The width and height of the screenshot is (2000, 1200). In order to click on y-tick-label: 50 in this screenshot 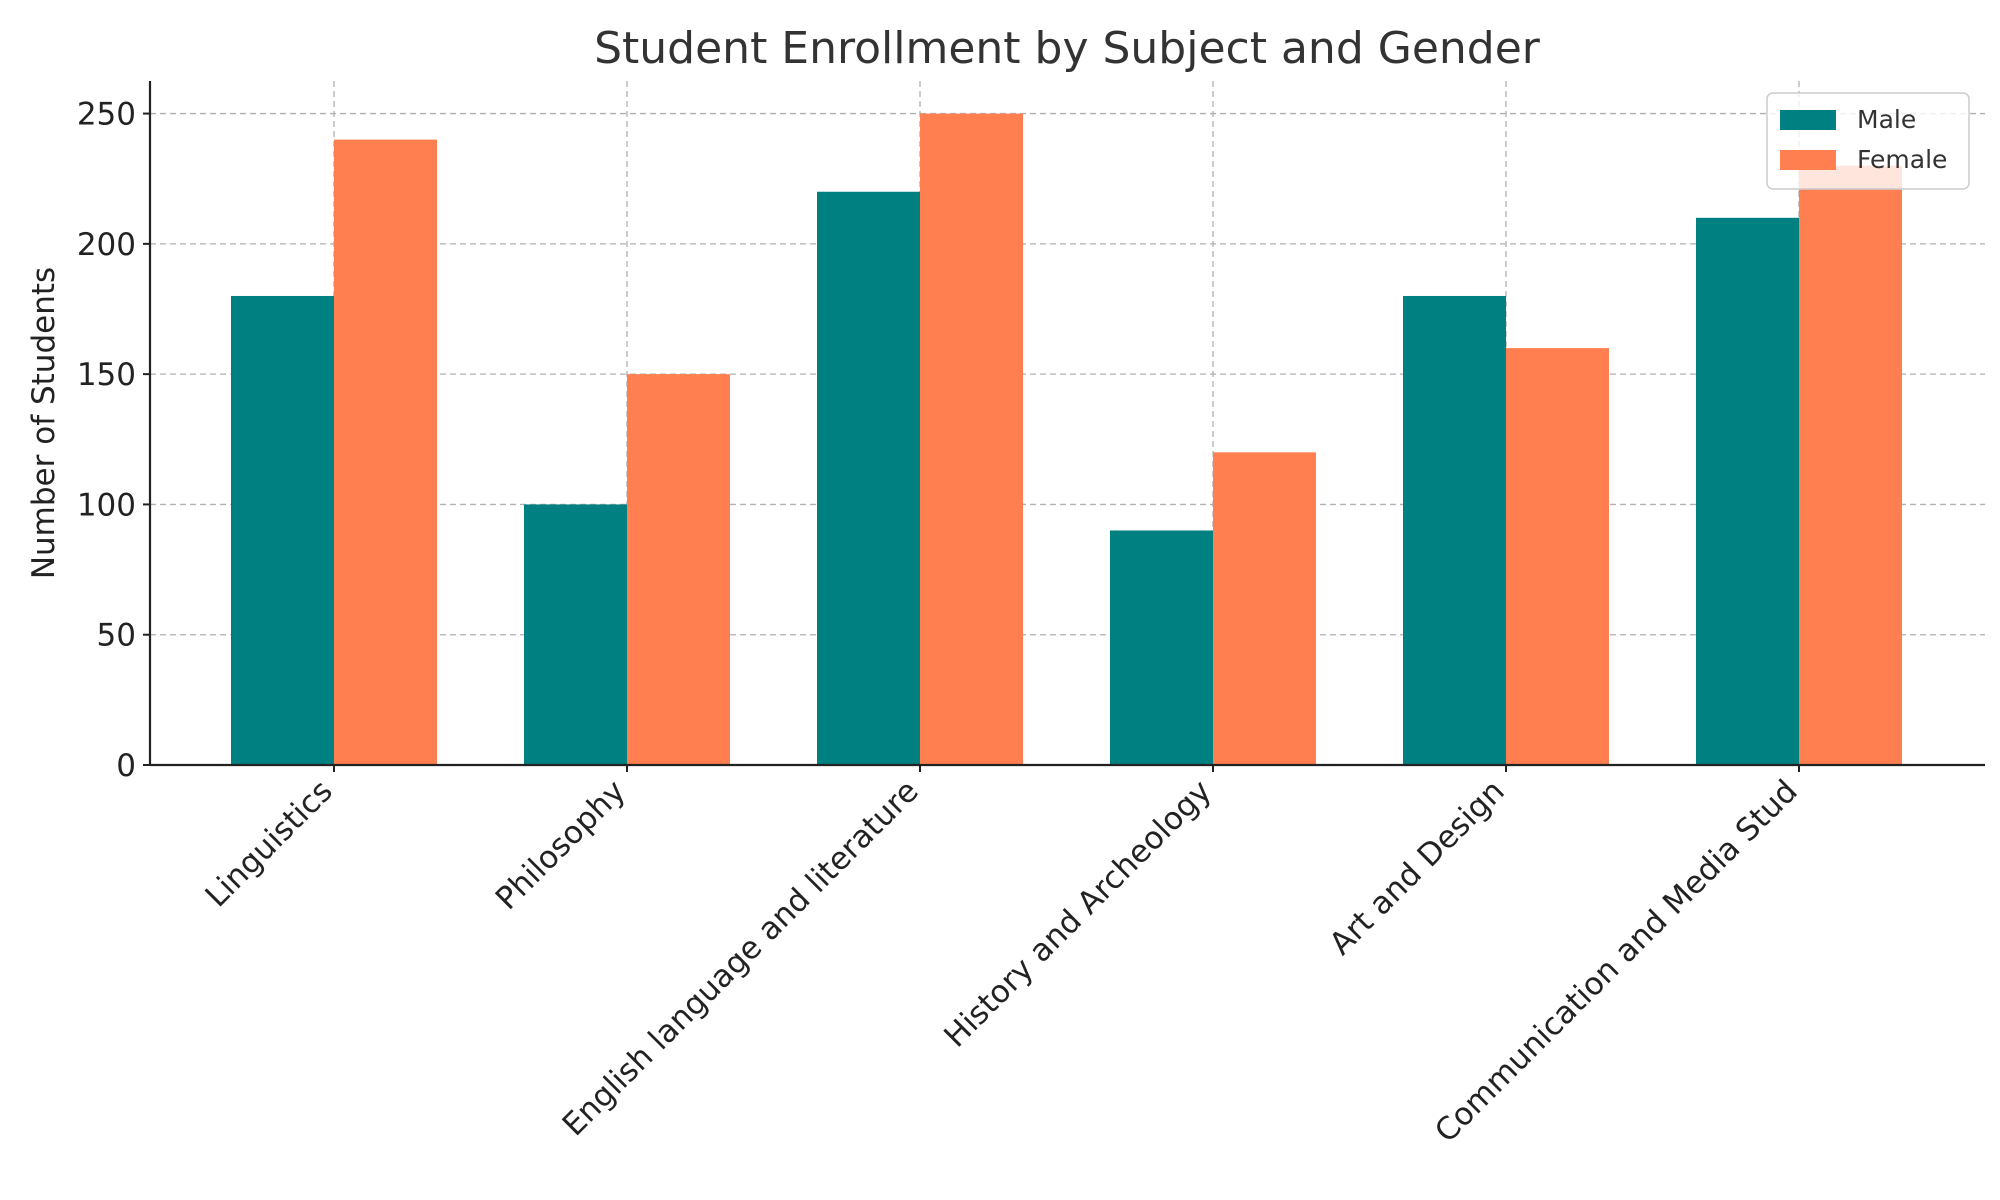, I will do `click(116, 636)`.